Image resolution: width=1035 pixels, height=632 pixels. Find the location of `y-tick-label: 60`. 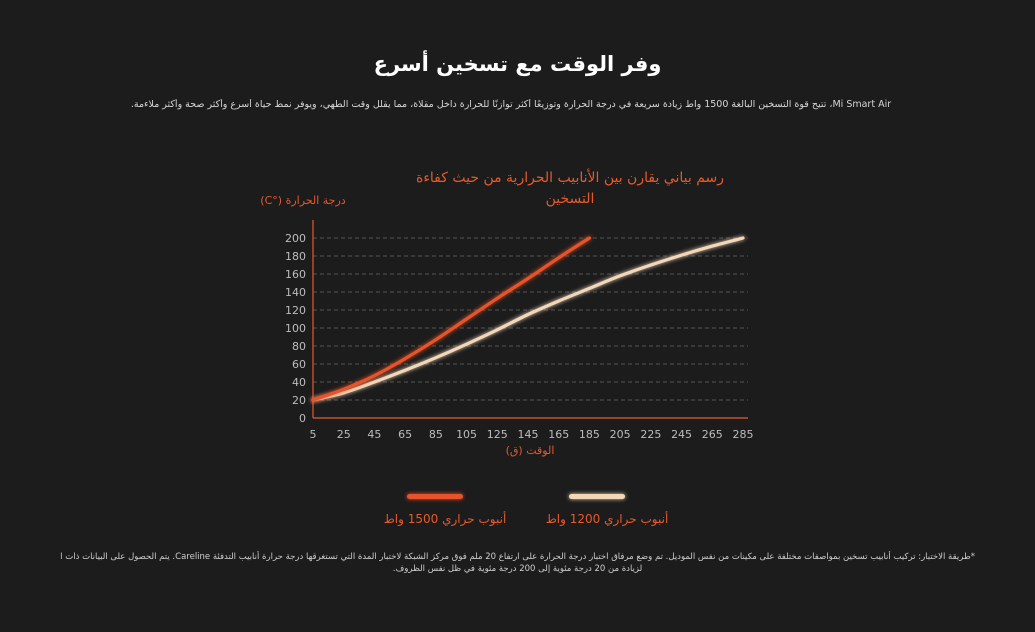

y-tick-label: 60 is located at coordinates (299, 364).